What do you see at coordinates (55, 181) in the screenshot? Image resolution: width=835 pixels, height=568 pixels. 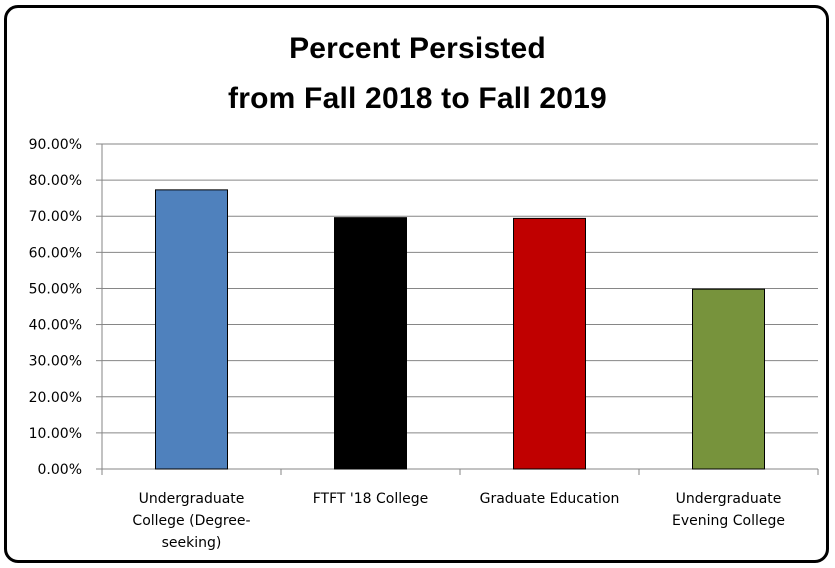 I see `y-tick-label: 80.00%` at bounding box center [55, 181].